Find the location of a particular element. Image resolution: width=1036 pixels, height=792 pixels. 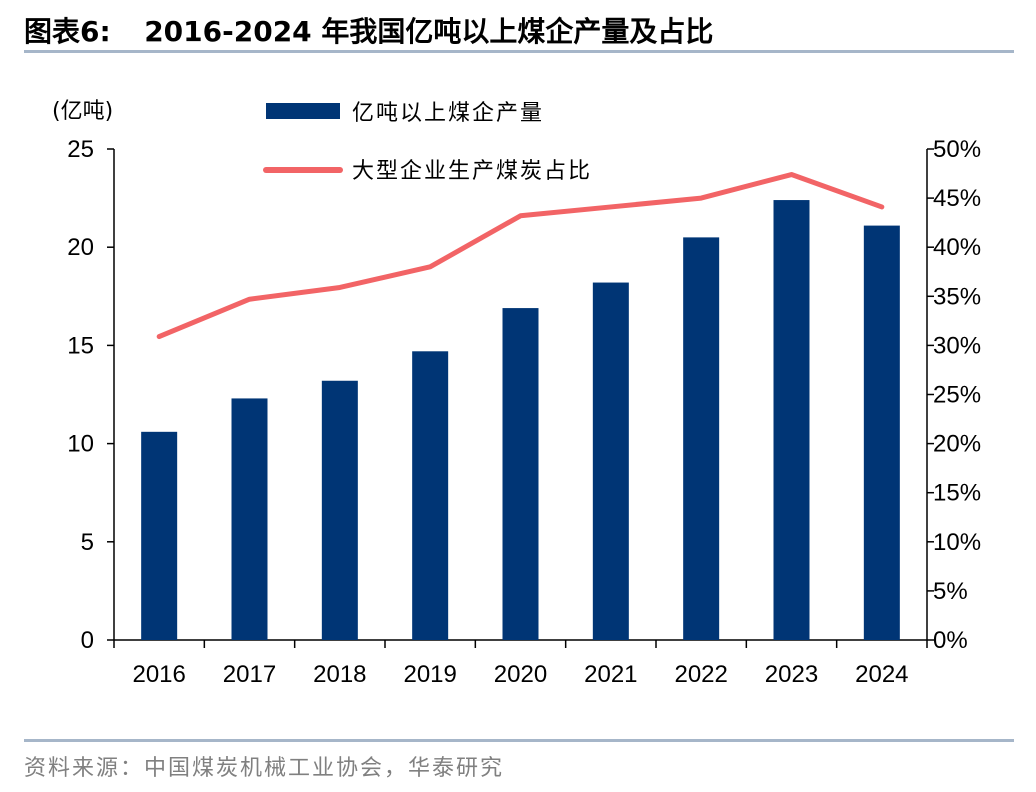

right-tick-label: 50% is located at coordinates (957, 149).